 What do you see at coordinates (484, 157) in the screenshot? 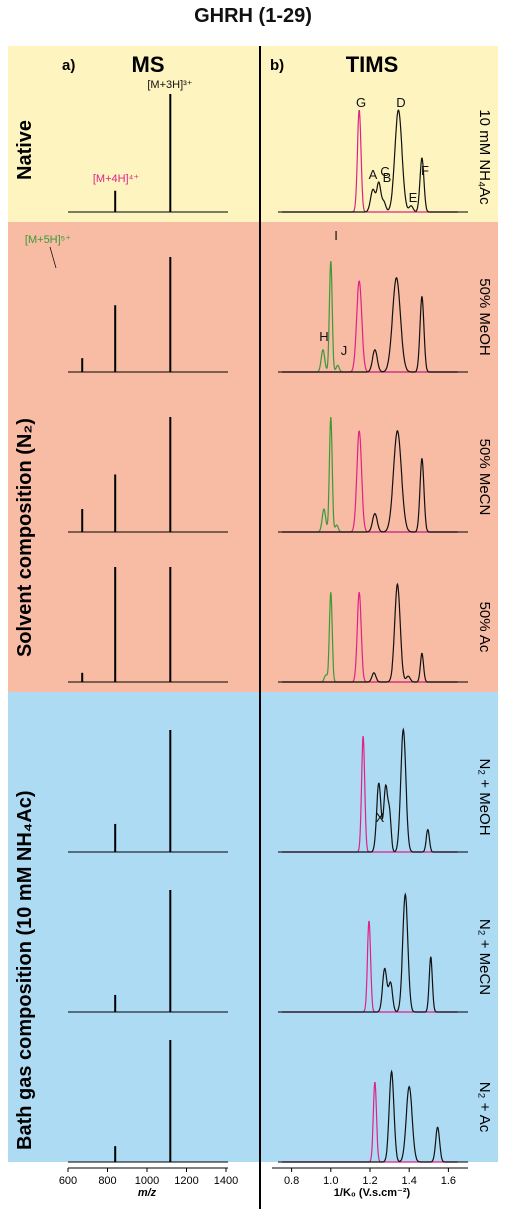
I see `row-label: 10 mM NH₄Ac` at bounding box center [484, 157].